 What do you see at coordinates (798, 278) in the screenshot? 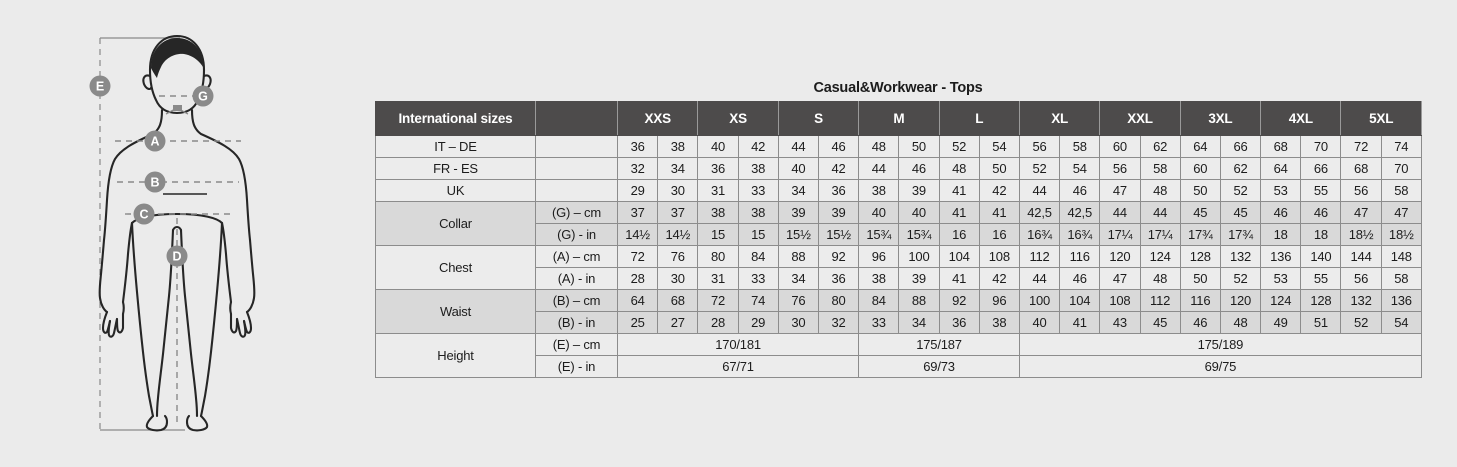
I see `table-cell: 34` at bounding box center [798, 278].